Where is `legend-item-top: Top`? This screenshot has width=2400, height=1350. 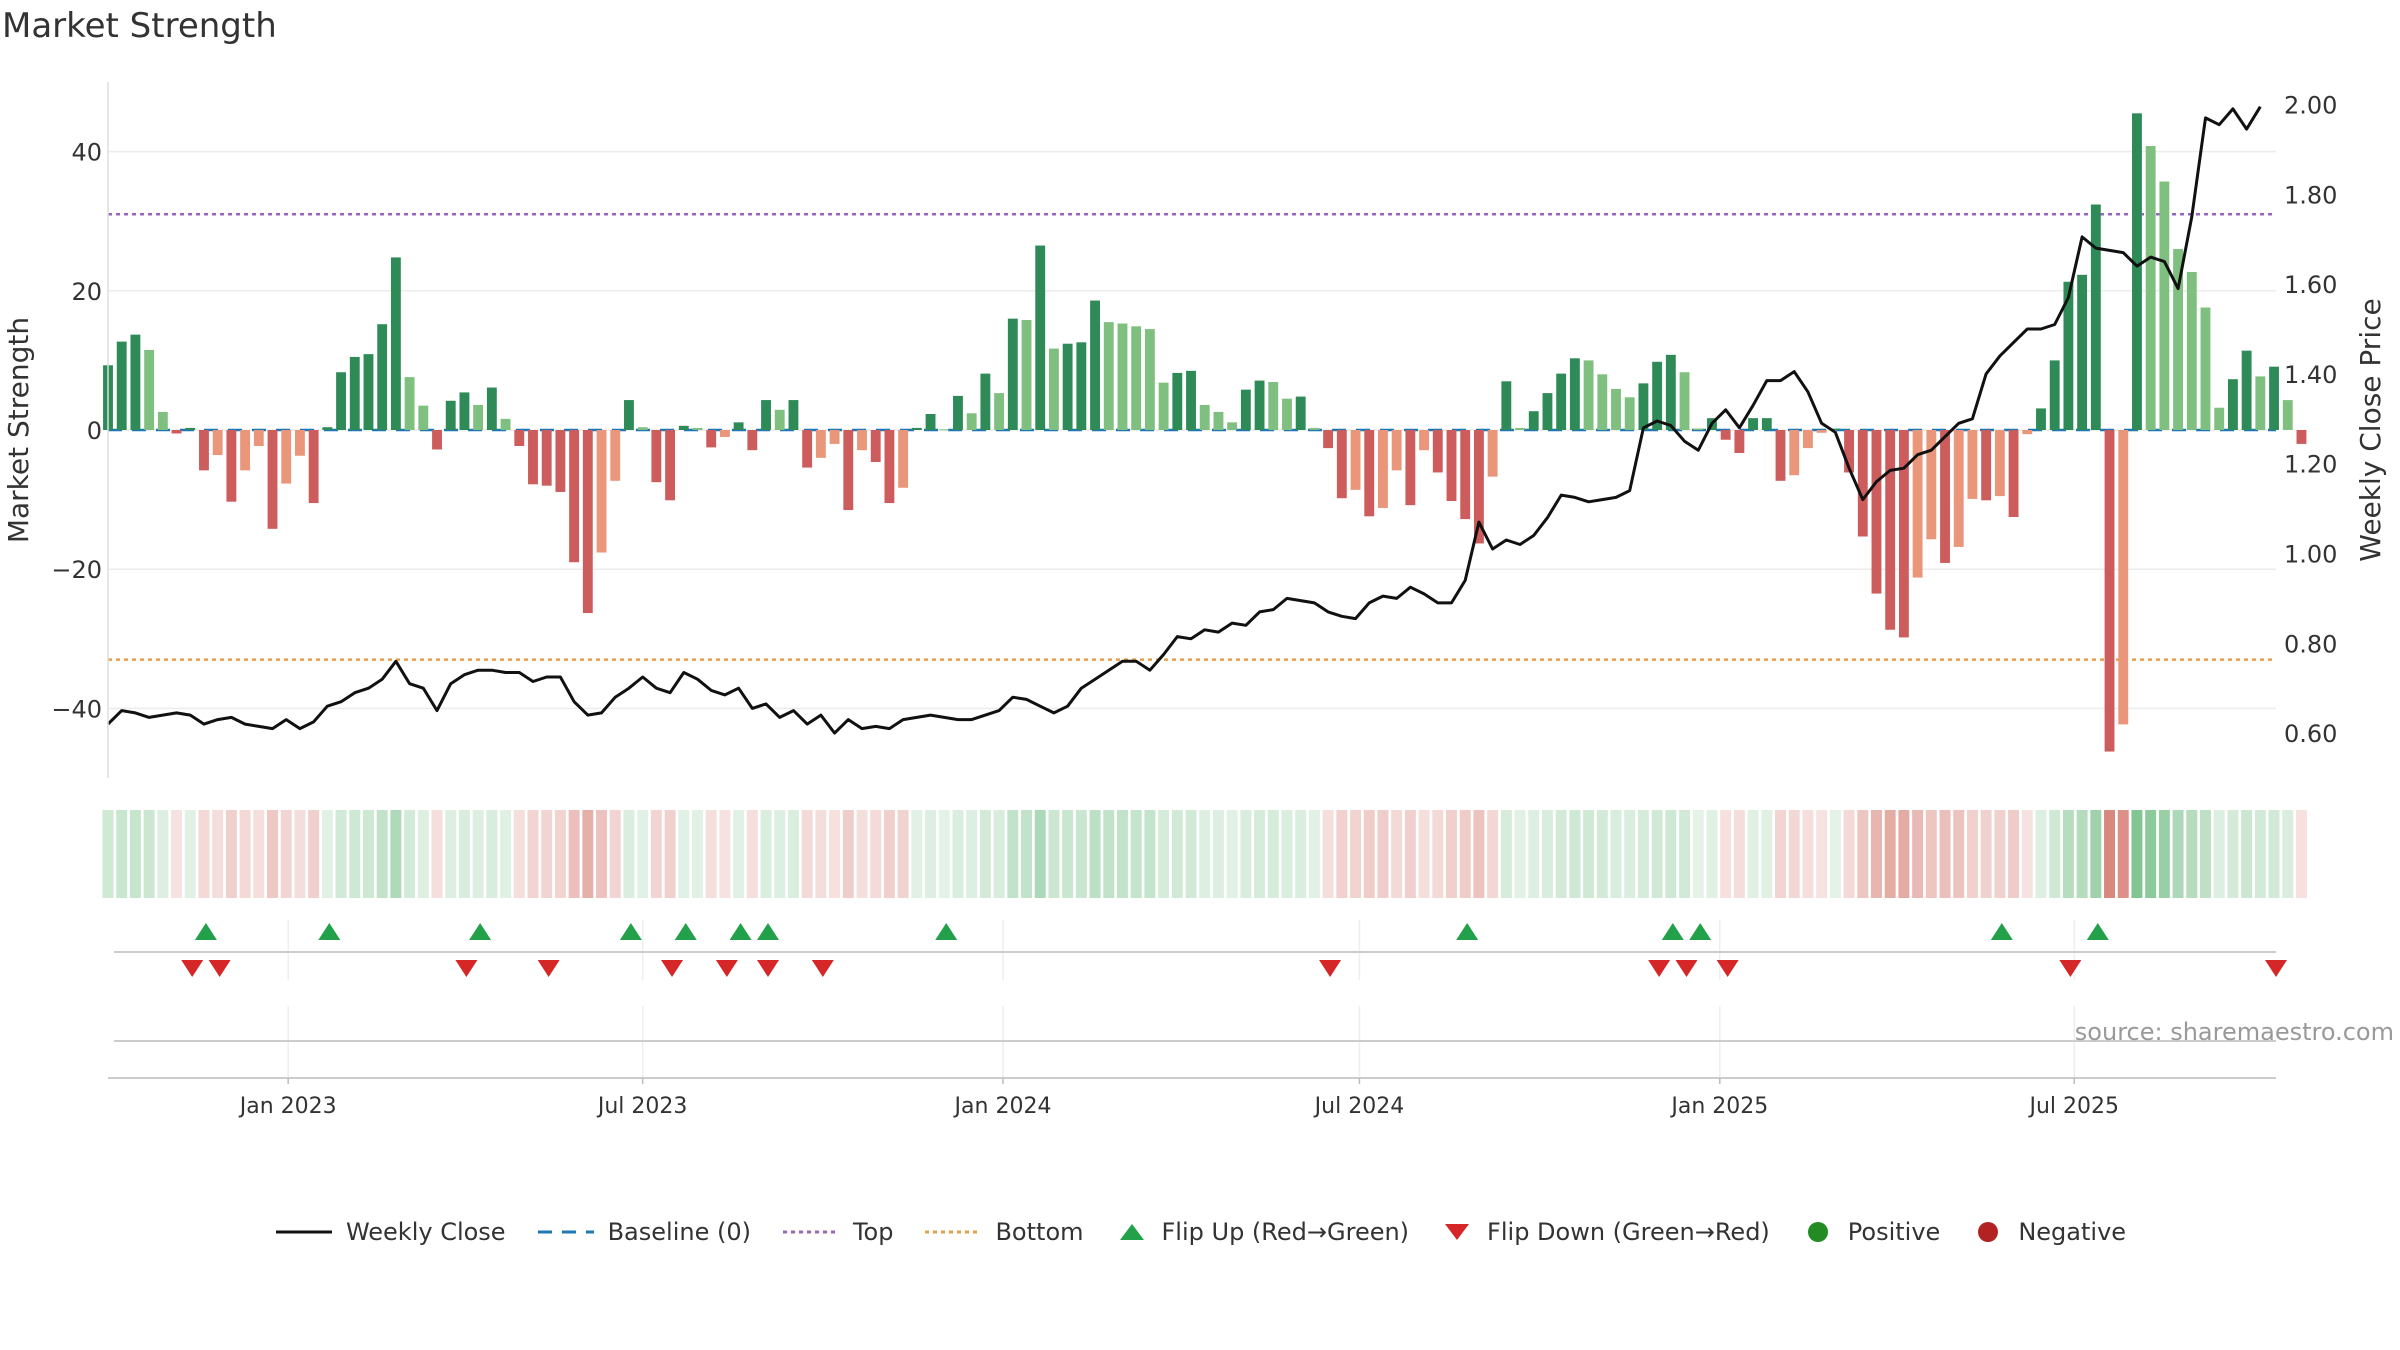 legend-item-top: Top is located at coordinates (837, 1232).